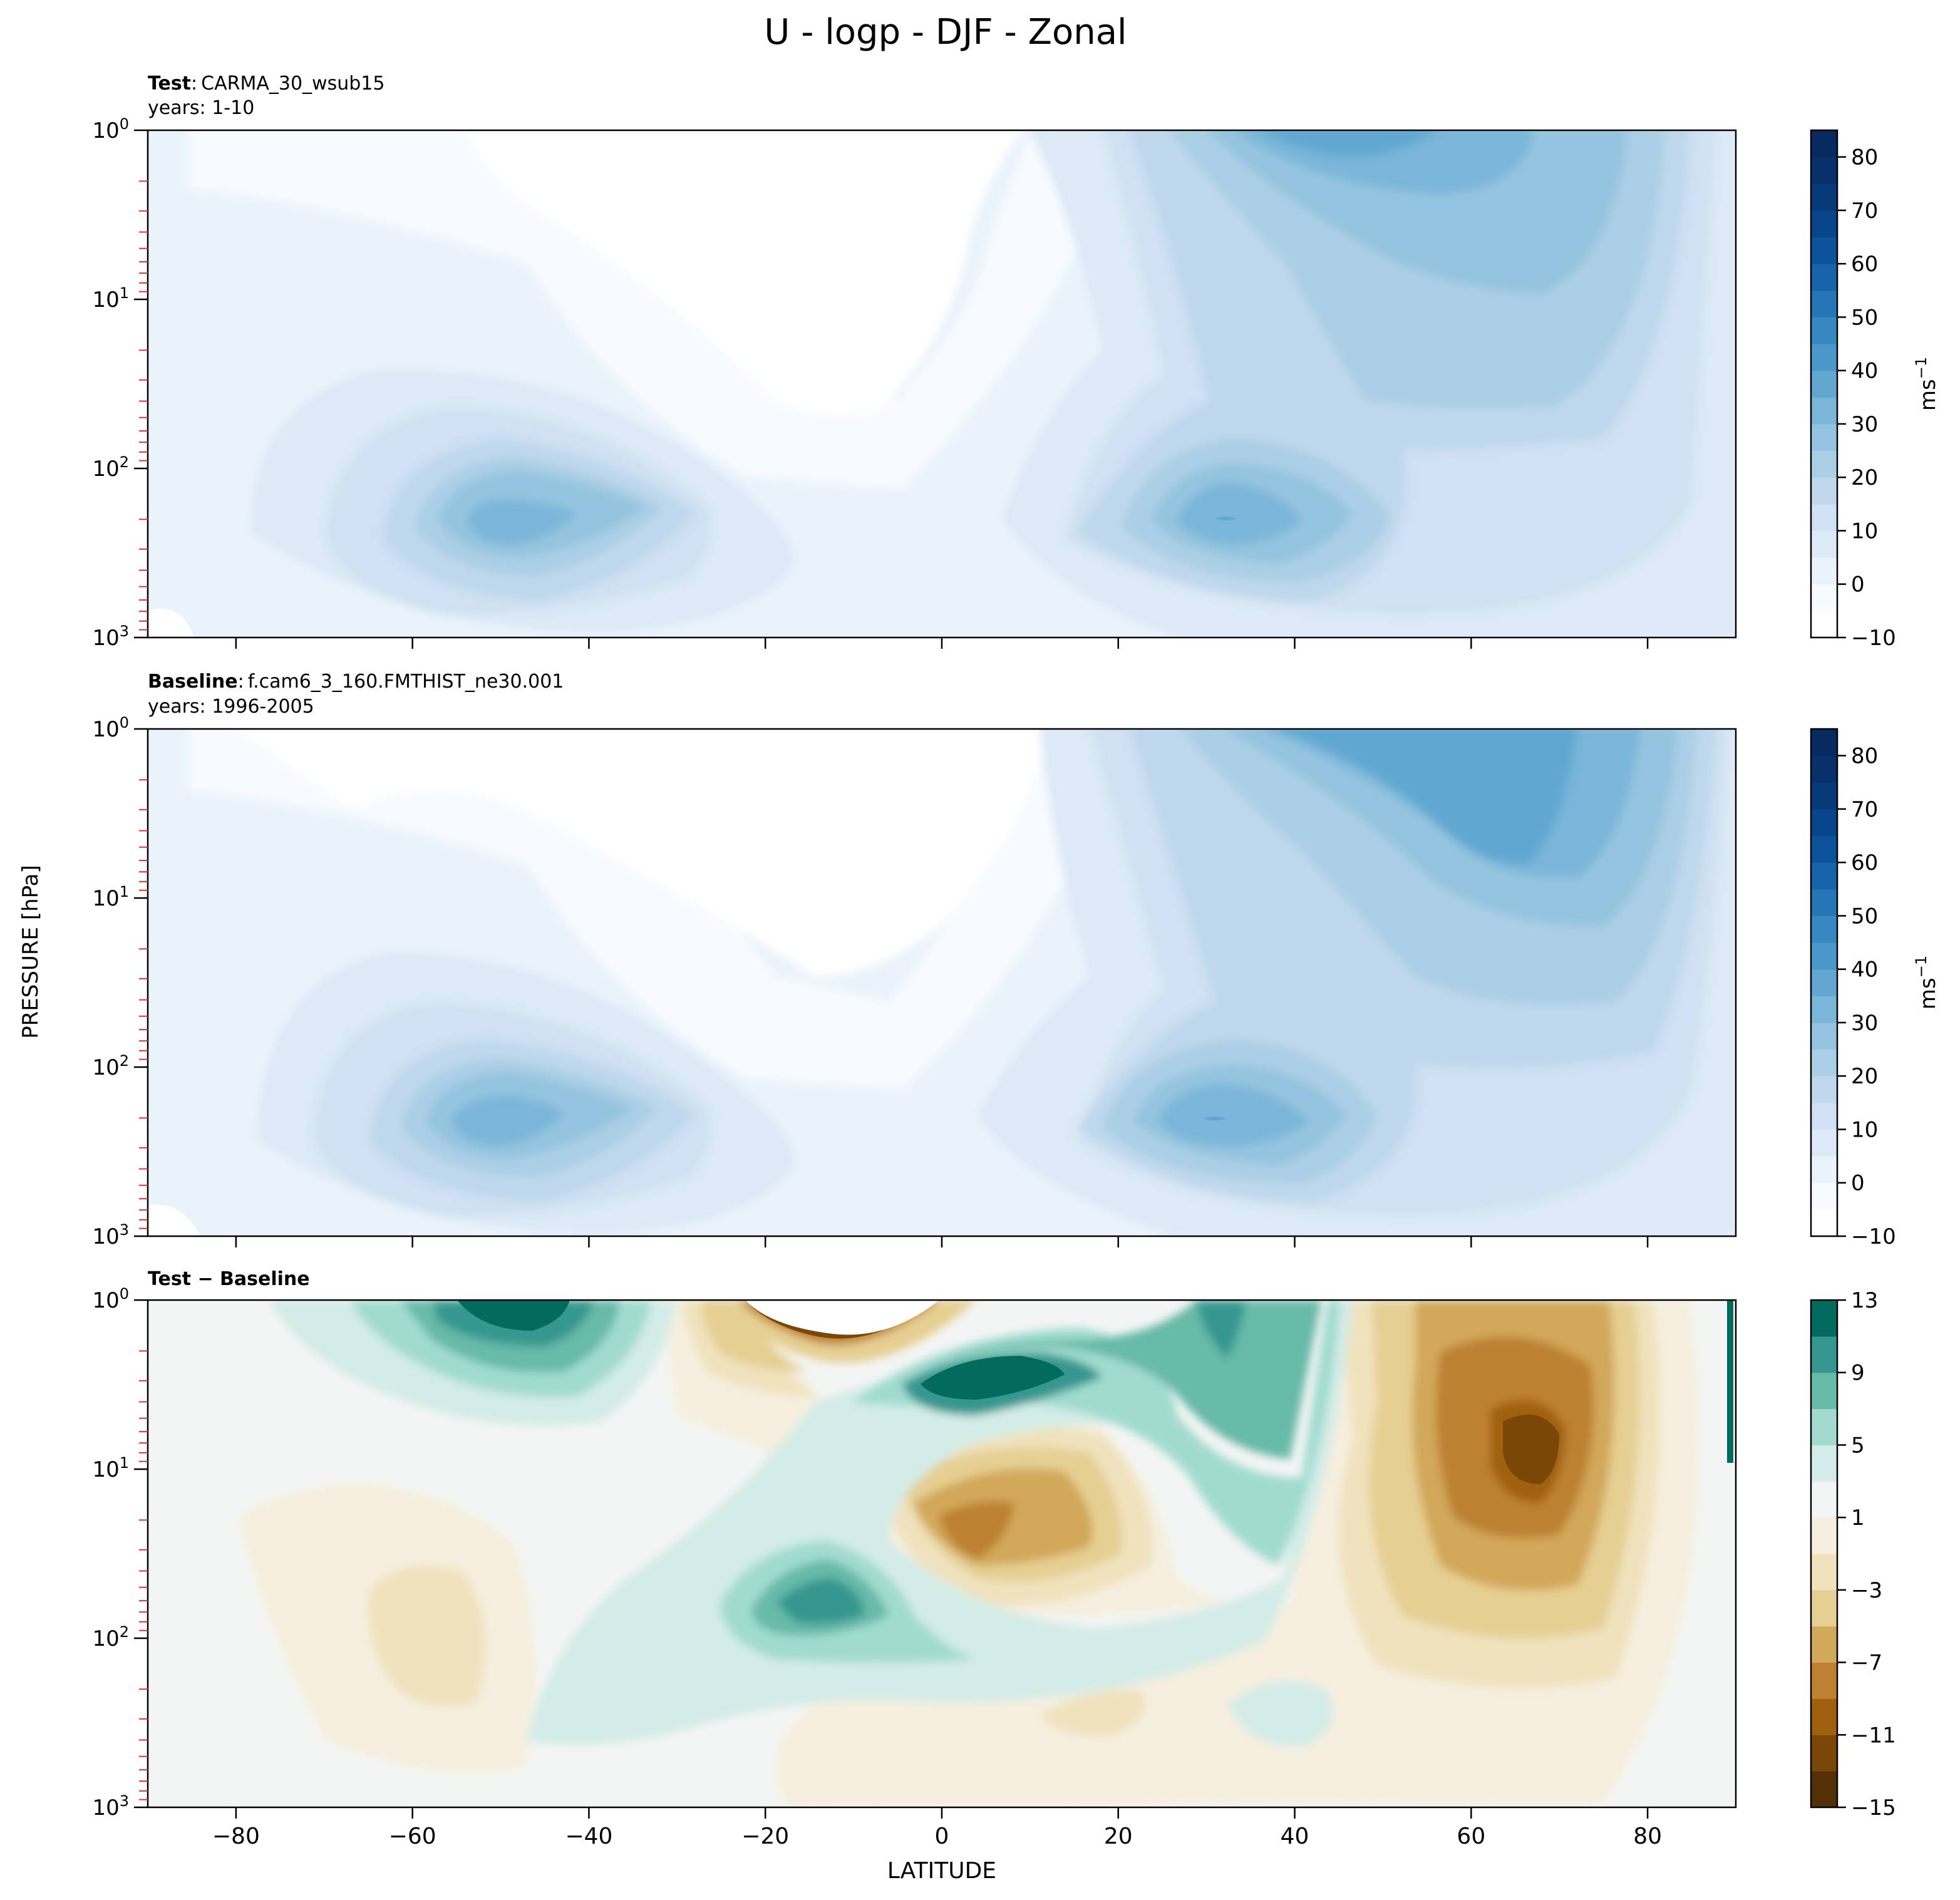 The image size is (1960, 1900). What do you see at coordinates (231, 707) in the screenshot?
I see `panel-baseline-years: years: 1996-2005` at bounding box center [231, 707].